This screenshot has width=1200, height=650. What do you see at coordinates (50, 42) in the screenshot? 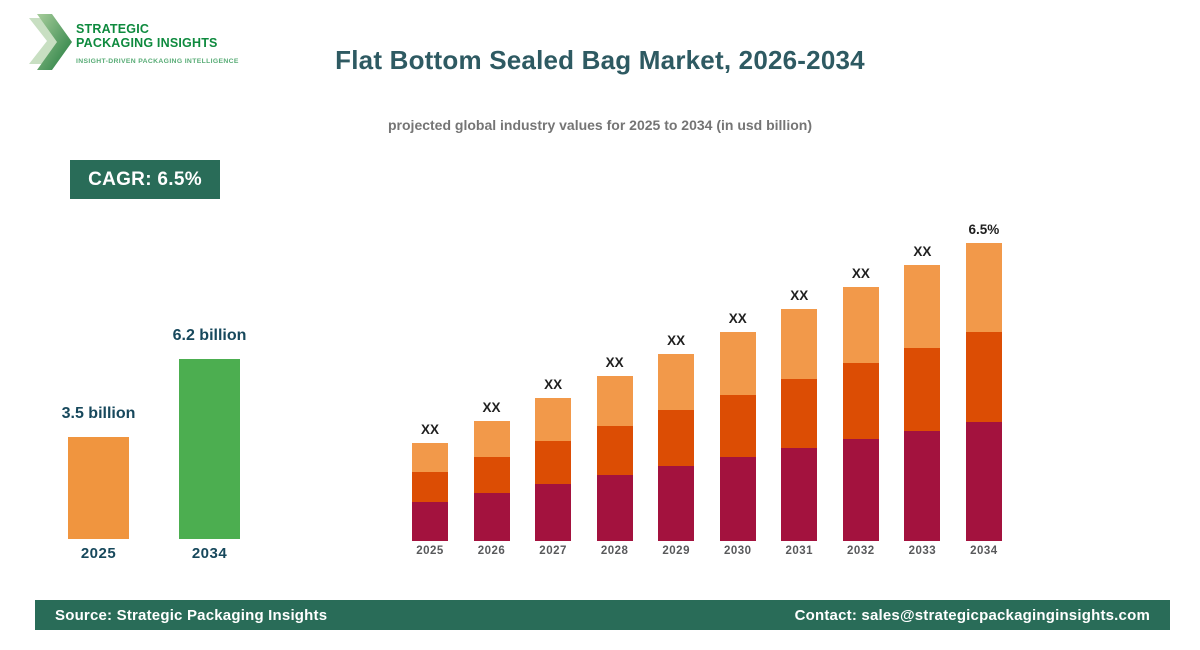
I see `logo-chevron-icon` at bounding box center [50, 42].